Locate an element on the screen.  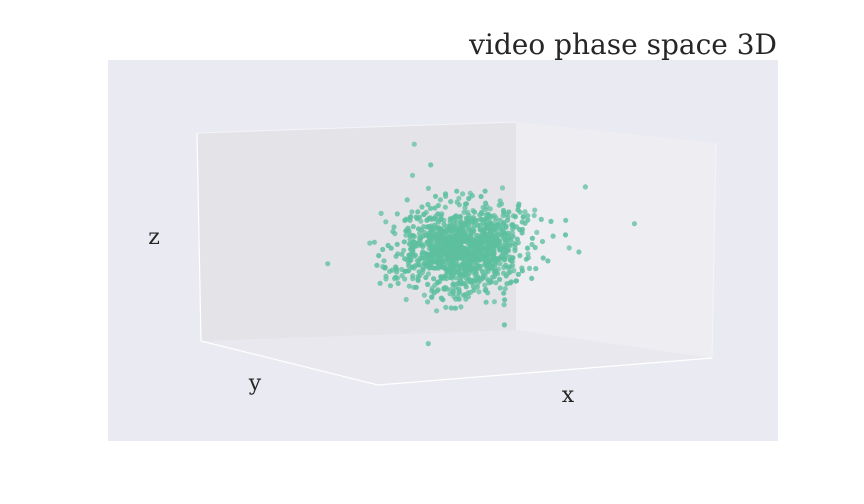
x-axis-label: x is located at coordinates (568, 395).